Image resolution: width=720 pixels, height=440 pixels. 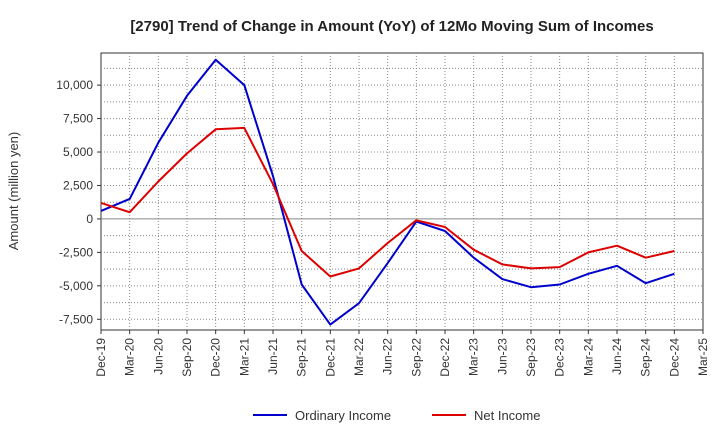 I want to click on y-tick-label: 0, so click(x=89, y=219).